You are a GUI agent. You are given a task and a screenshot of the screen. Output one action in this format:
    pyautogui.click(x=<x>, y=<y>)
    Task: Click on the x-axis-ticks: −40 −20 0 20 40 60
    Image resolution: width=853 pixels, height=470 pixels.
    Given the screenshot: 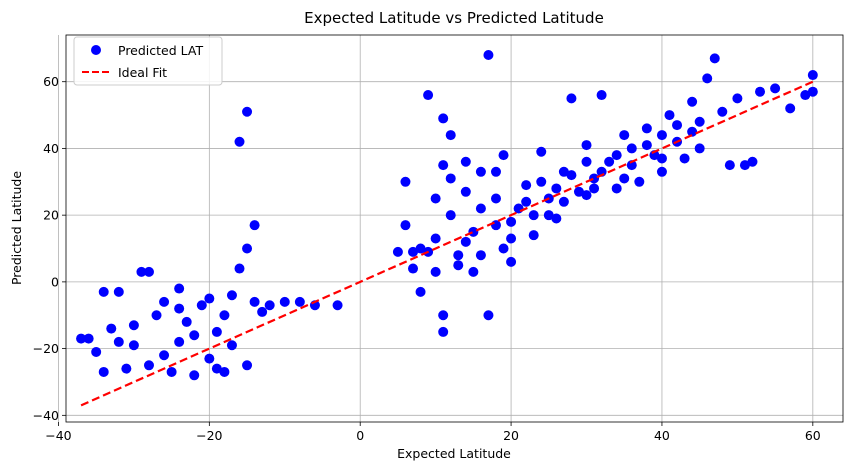 What is the action you would take?
    pyautogui.click(x=433, y=432)
    